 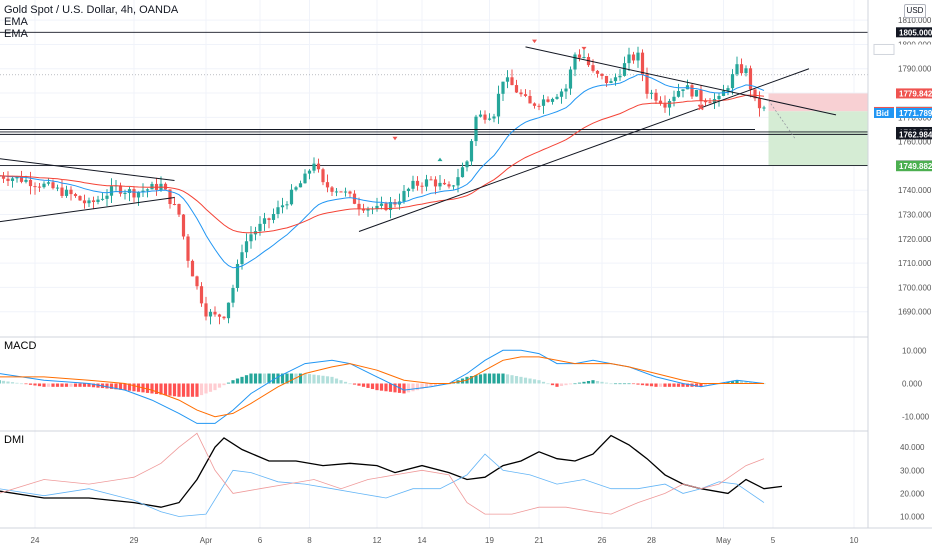 I want to click on currency-button: USD, so click(x=915, y=11).